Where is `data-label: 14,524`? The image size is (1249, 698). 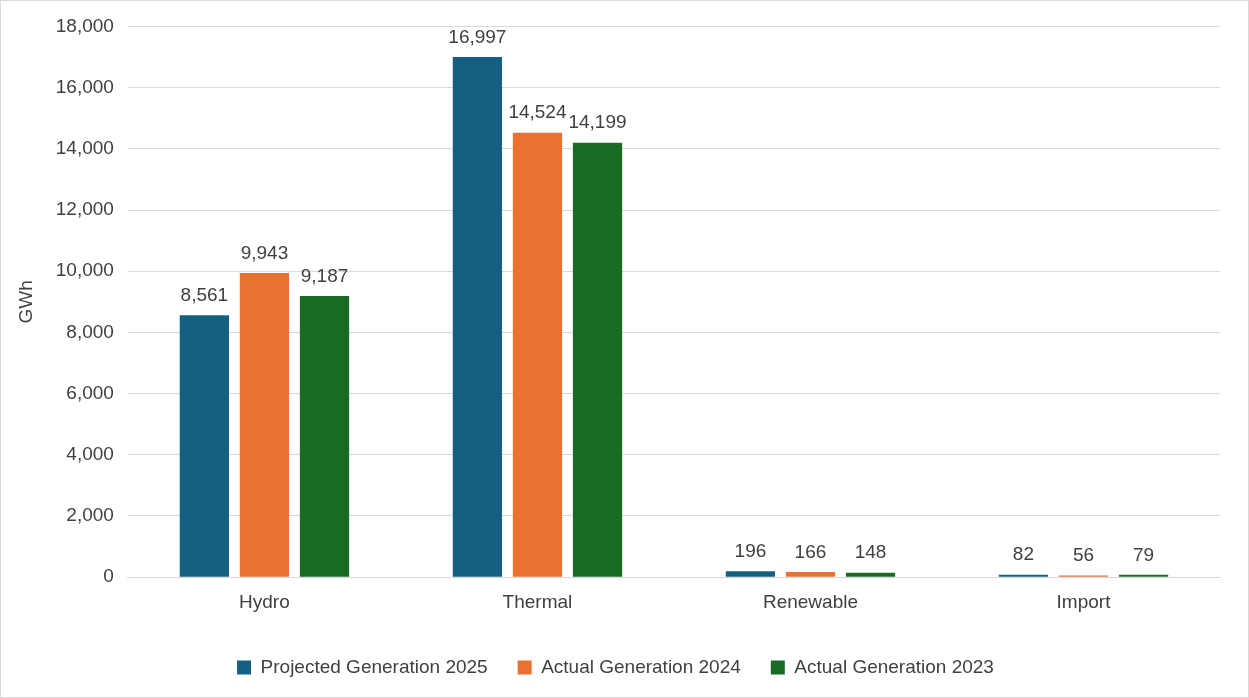 data-label: 14,524 is located at coordinates (537, 112).